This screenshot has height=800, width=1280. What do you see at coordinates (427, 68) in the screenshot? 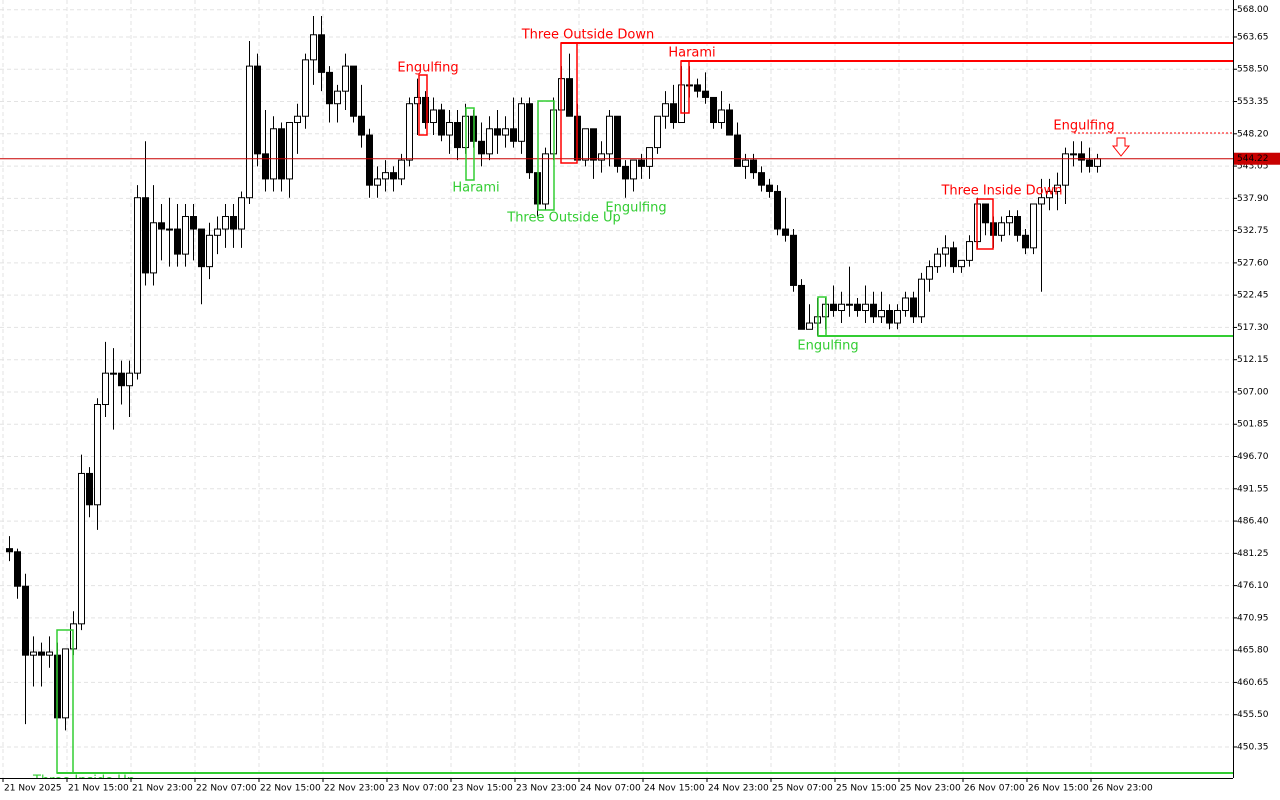
I see `pattern-label: Engulfing` at bounding box center [427, 68].